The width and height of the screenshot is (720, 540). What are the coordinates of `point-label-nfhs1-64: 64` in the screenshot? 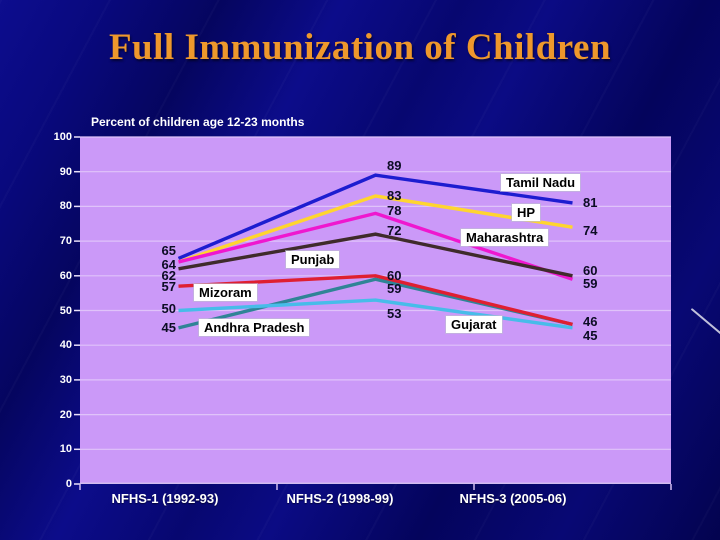 It's located at (168, 264).